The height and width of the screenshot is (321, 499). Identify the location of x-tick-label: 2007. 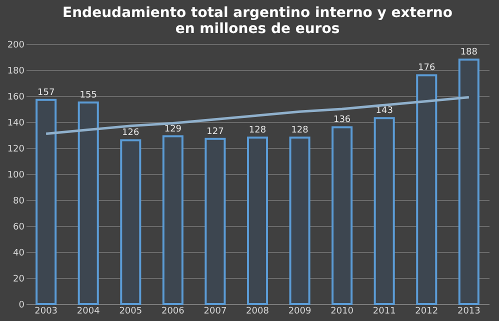
(215, 311).